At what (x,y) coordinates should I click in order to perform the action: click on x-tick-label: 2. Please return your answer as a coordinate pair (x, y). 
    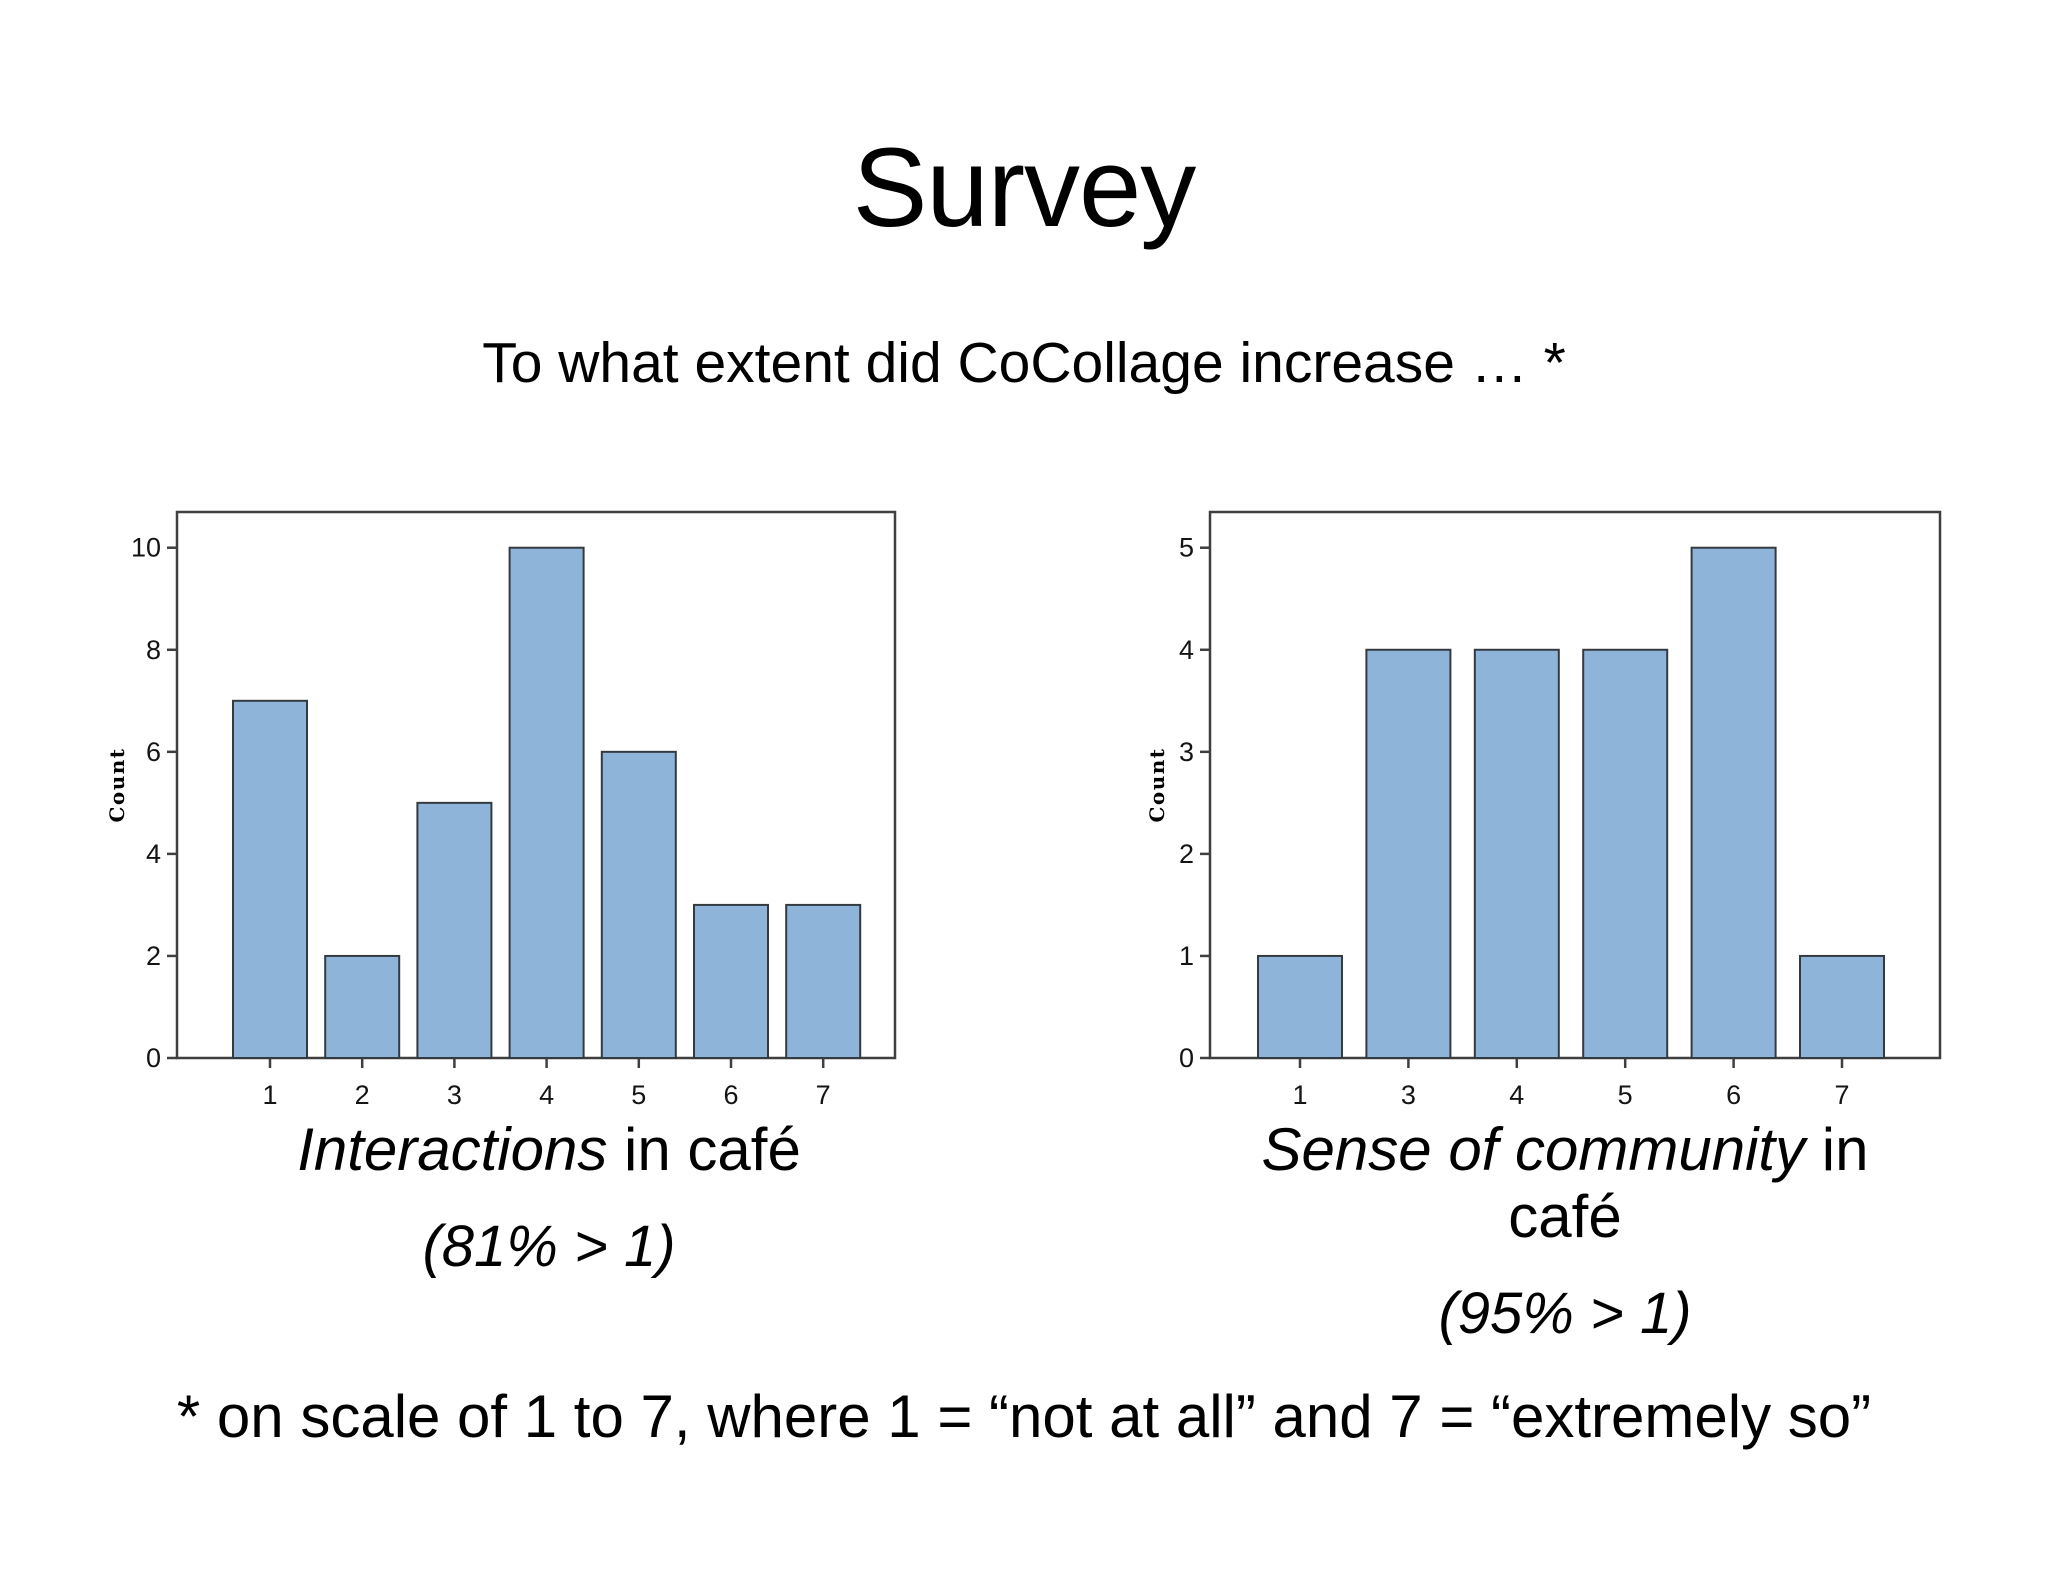
    Looking at the image, I should click on (362, 1095).